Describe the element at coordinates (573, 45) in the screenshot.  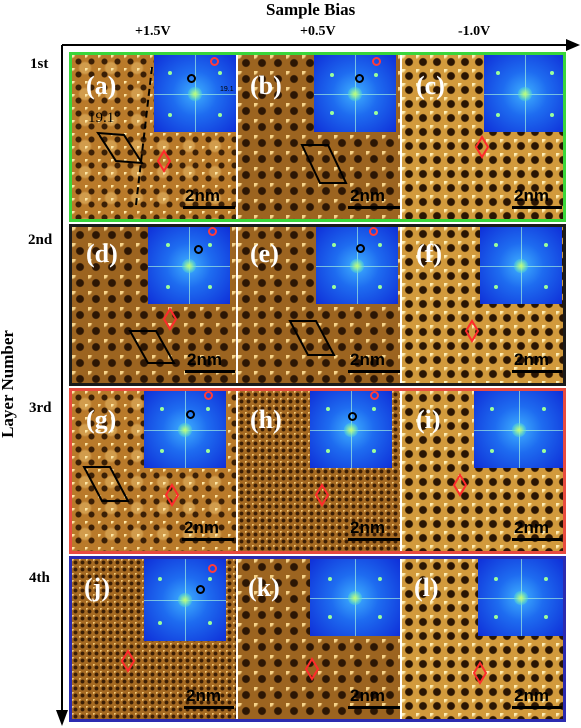
I see `x-axis-arrowhead` at that location.